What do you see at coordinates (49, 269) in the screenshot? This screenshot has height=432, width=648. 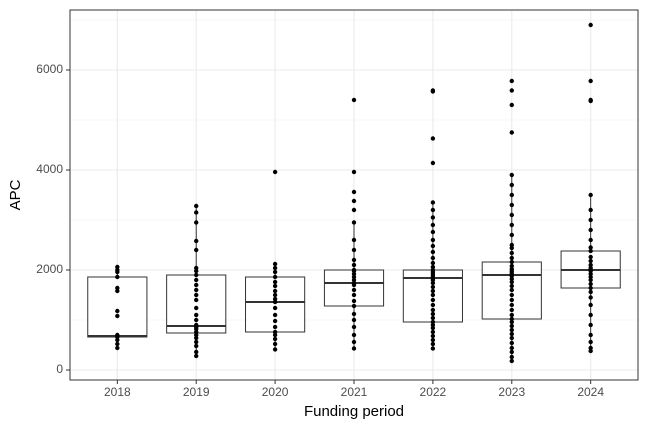 I see `y-tick-label: 2000` at bounding box center [49, 269].